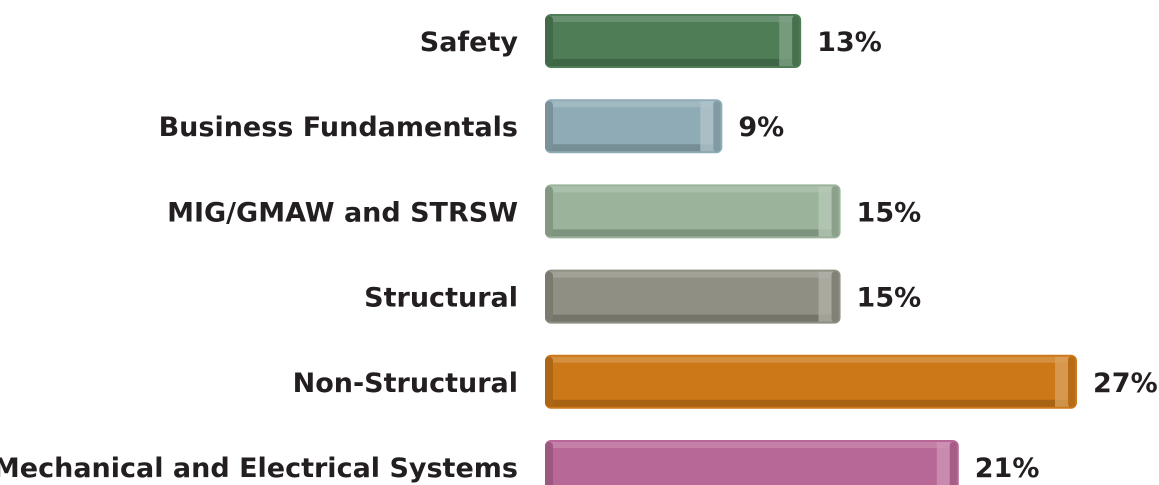  Describe the element at coordinates (849, 42) in the screenshot. I see `value-label: 13%` at that location.